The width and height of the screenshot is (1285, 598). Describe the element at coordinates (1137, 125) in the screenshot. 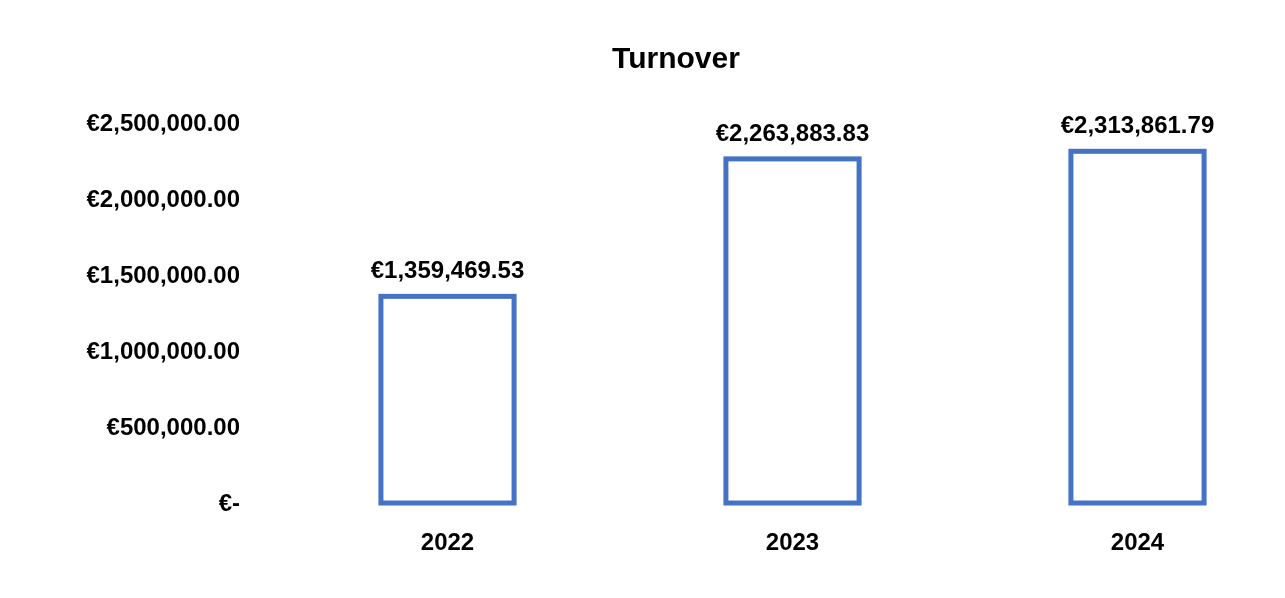

I see `data-label: €2,313,861.79` at that location.